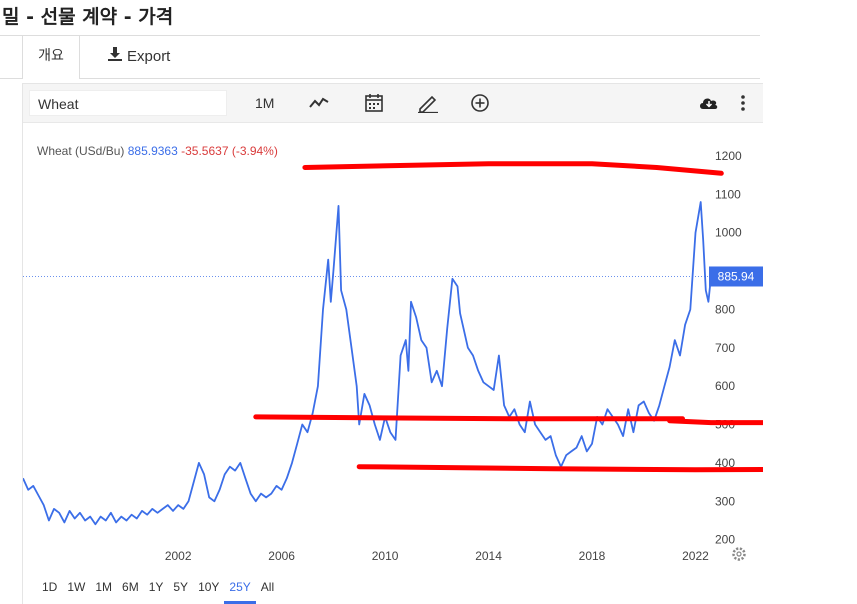  I want to click on x-tick-label: 2002, so click(178, 556).